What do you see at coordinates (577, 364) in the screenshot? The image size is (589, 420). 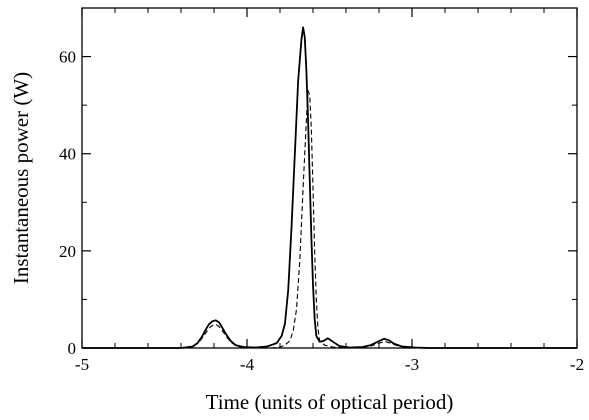 I see `x-tick-label: -2` at bounding box center [577, 364].